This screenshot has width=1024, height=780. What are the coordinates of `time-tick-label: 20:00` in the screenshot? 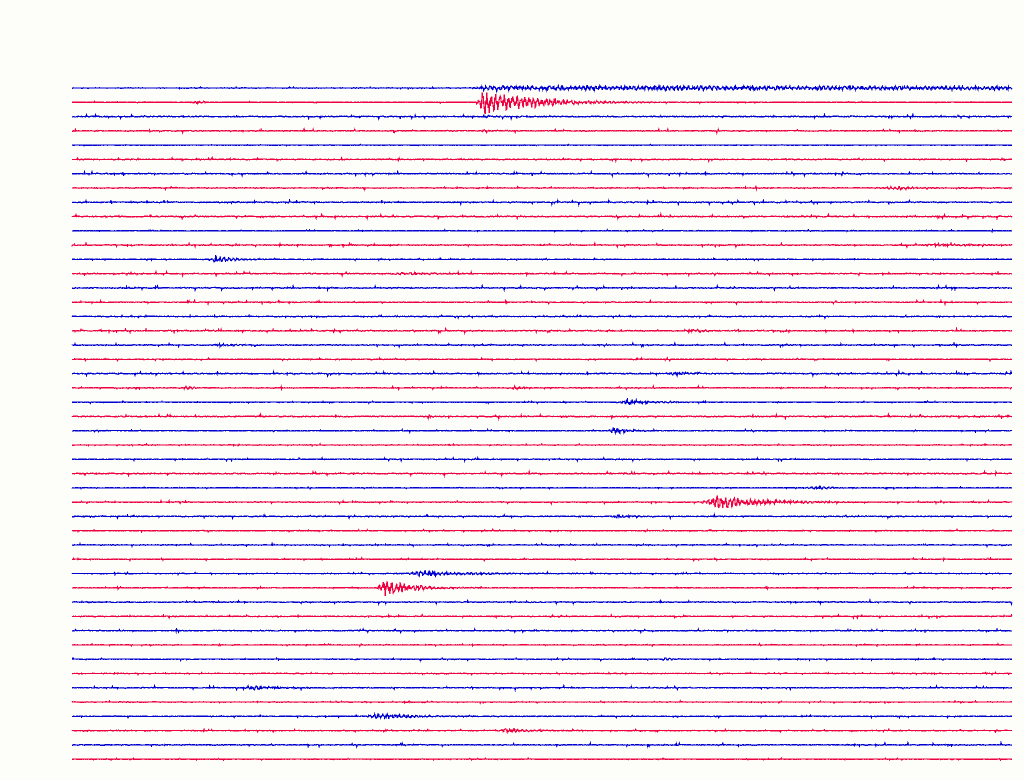 It's located at (48, 658).